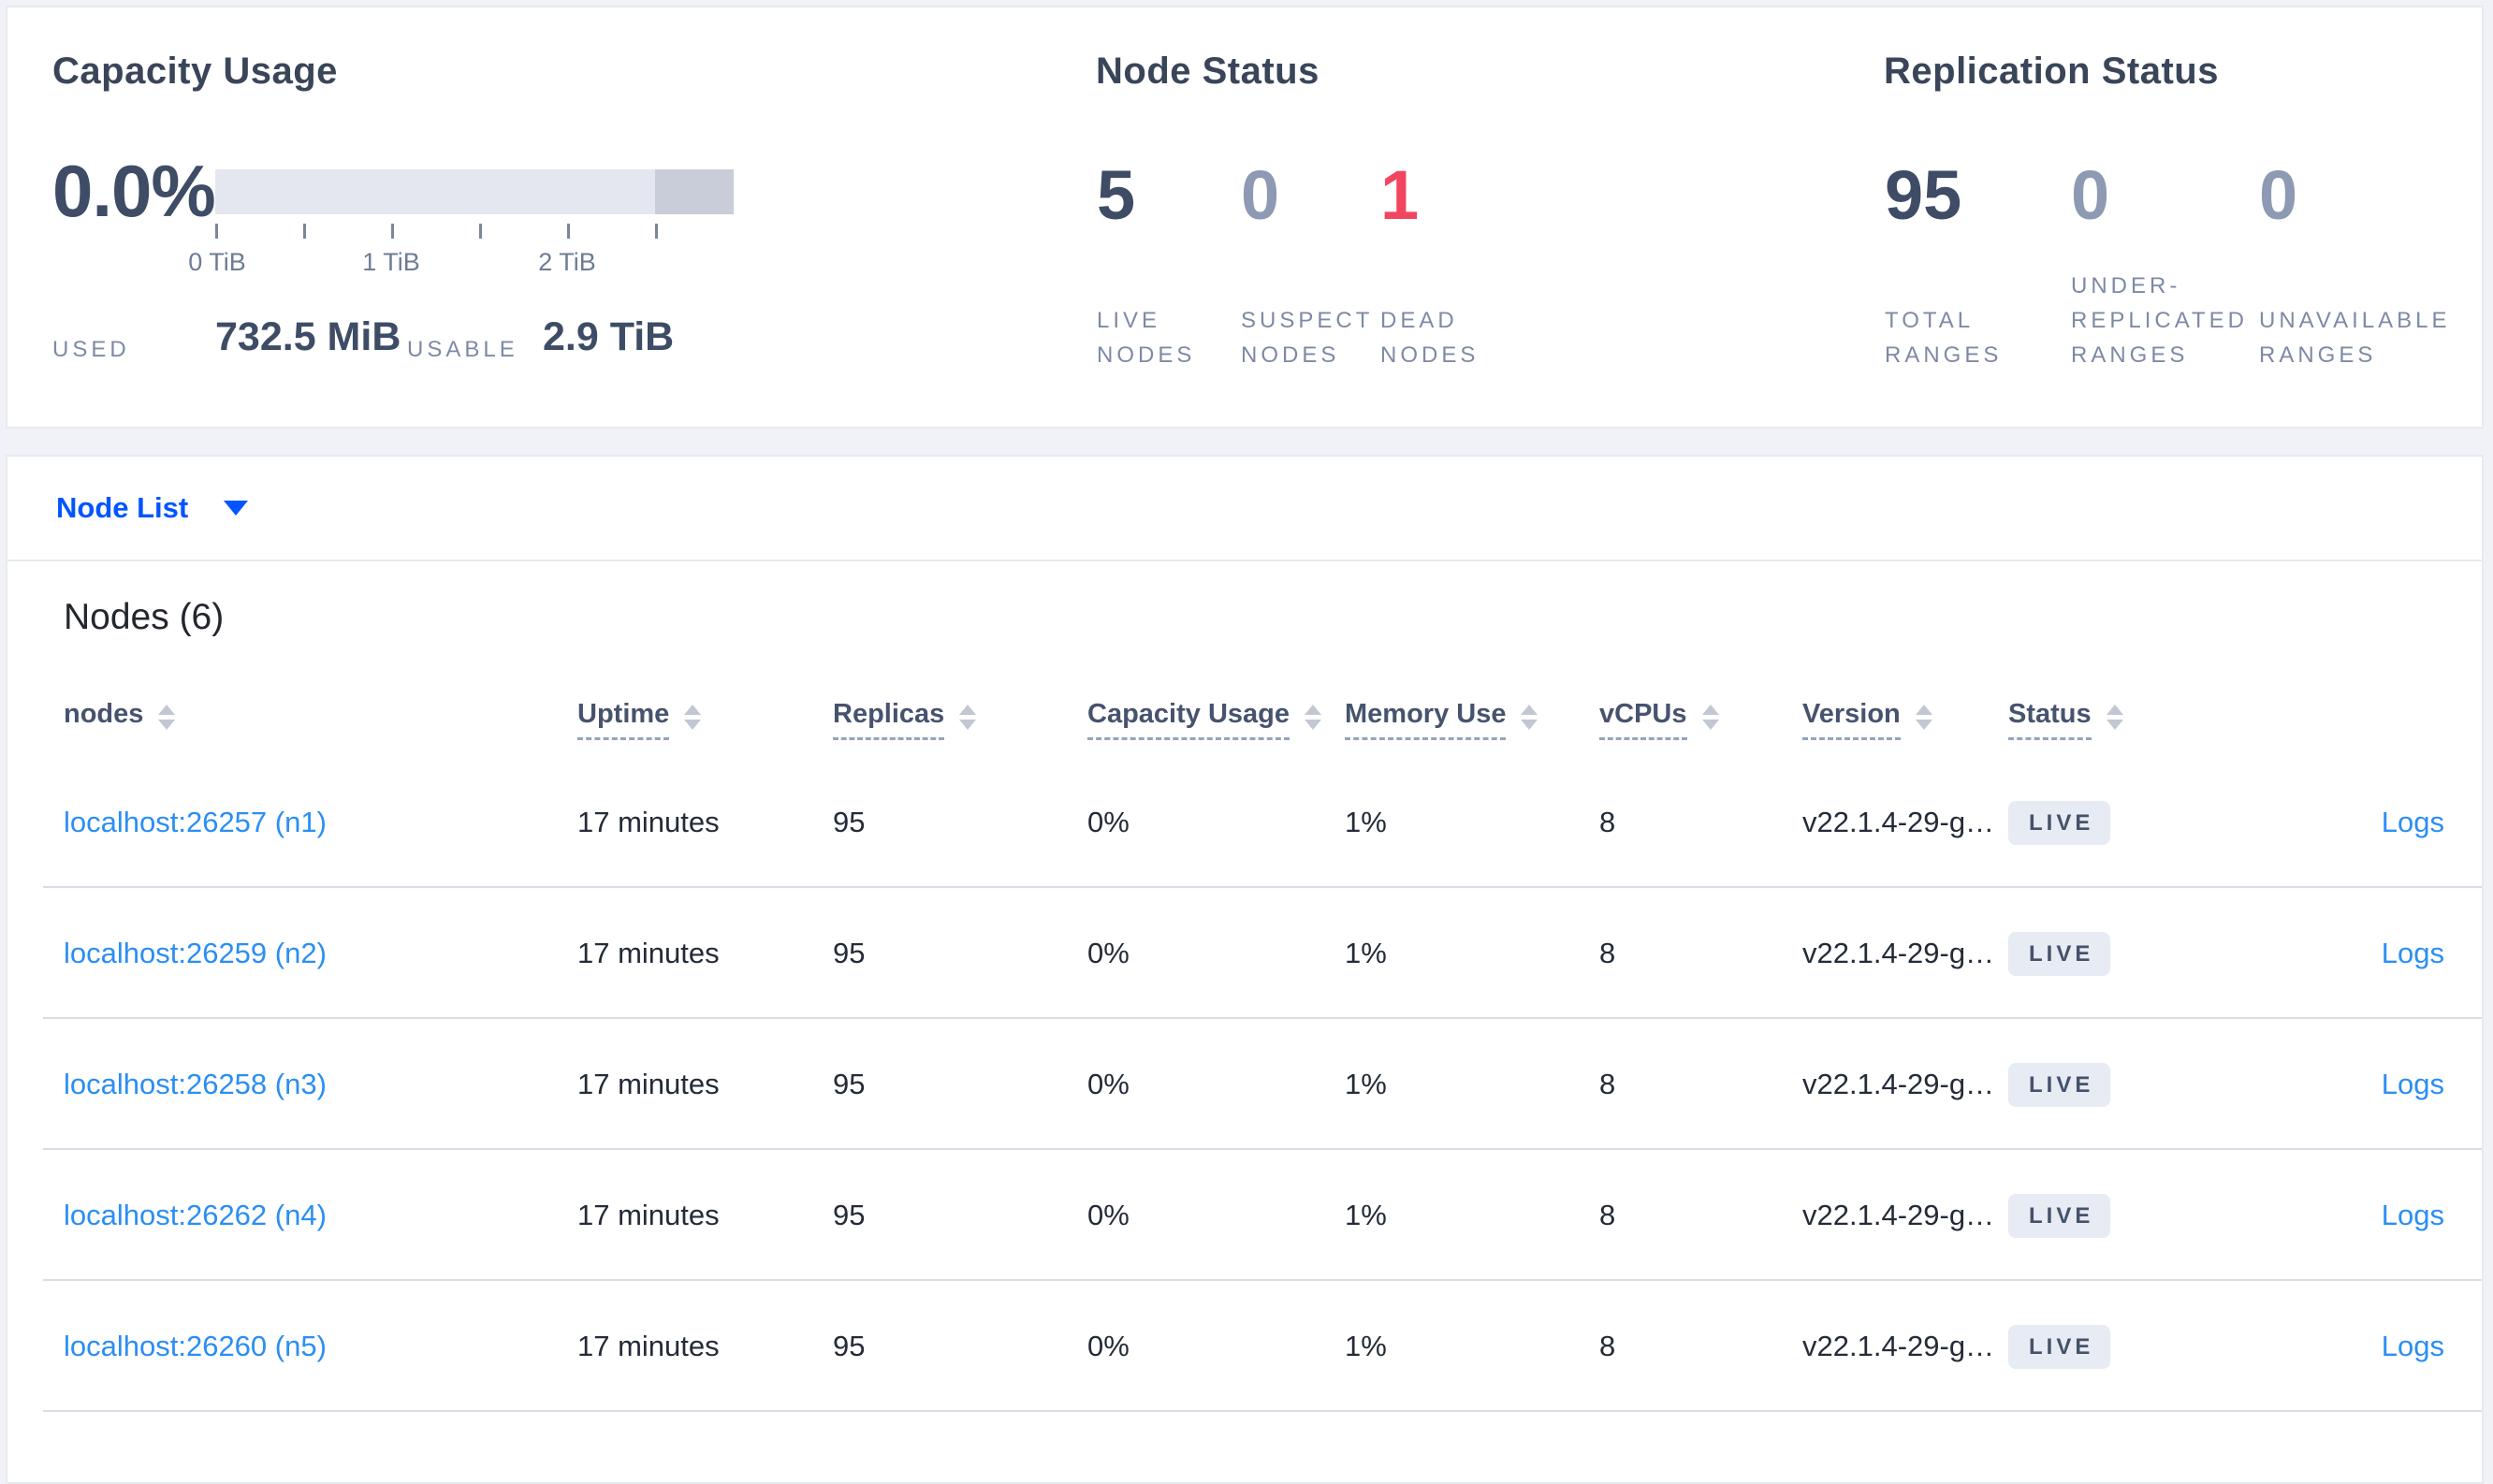 Image resolution: width=2493 pixels, height=1484 pixels. I want to click on node-status-title: Node Status, so click(1208, 71).